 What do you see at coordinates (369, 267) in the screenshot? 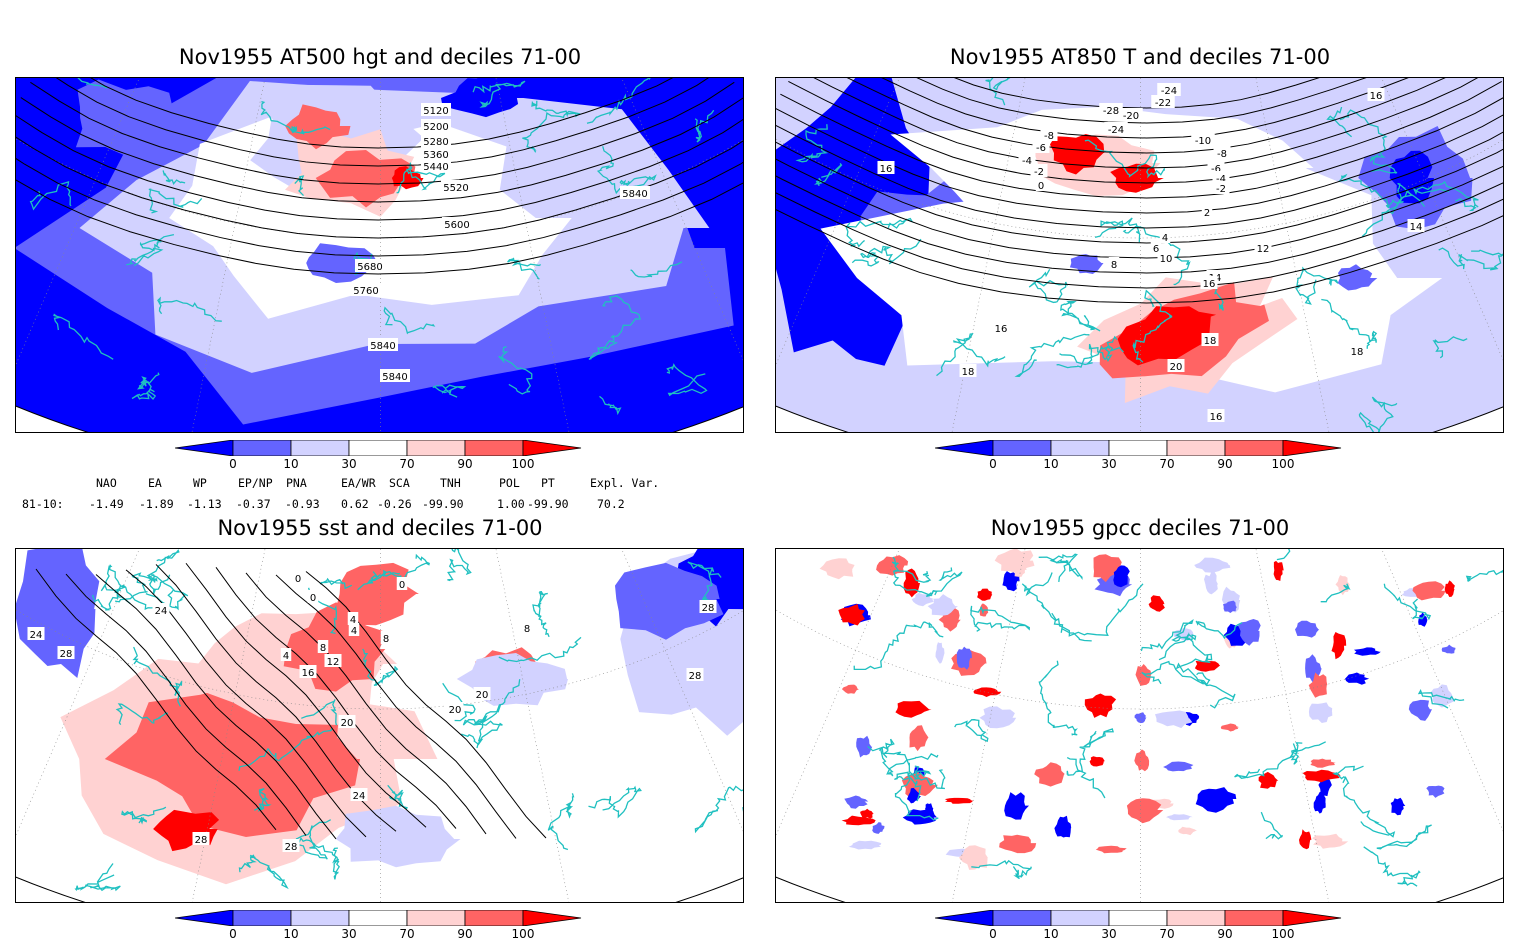
I see `svg-text: 5680` at bounding box center [369, 267].